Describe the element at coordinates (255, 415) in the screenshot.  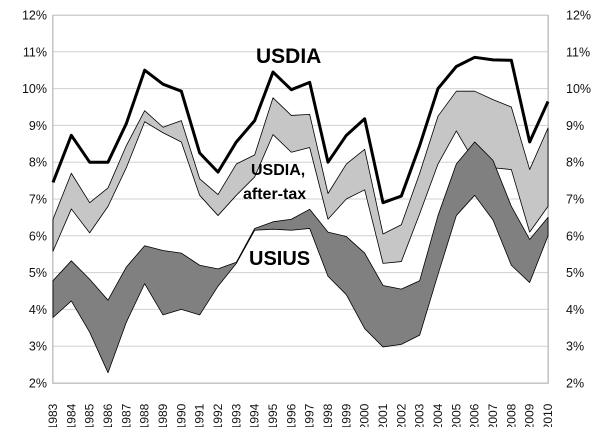
I see `x-tick-label: 1994` at that location.